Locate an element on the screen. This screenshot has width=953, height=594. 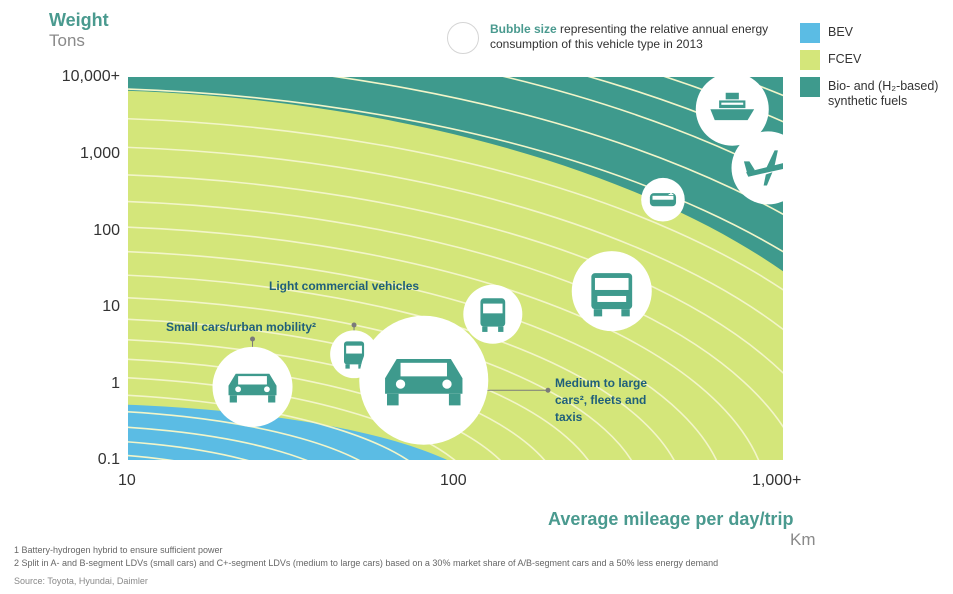
y-axis-unit: Tons is located at coordinates (67, 40).